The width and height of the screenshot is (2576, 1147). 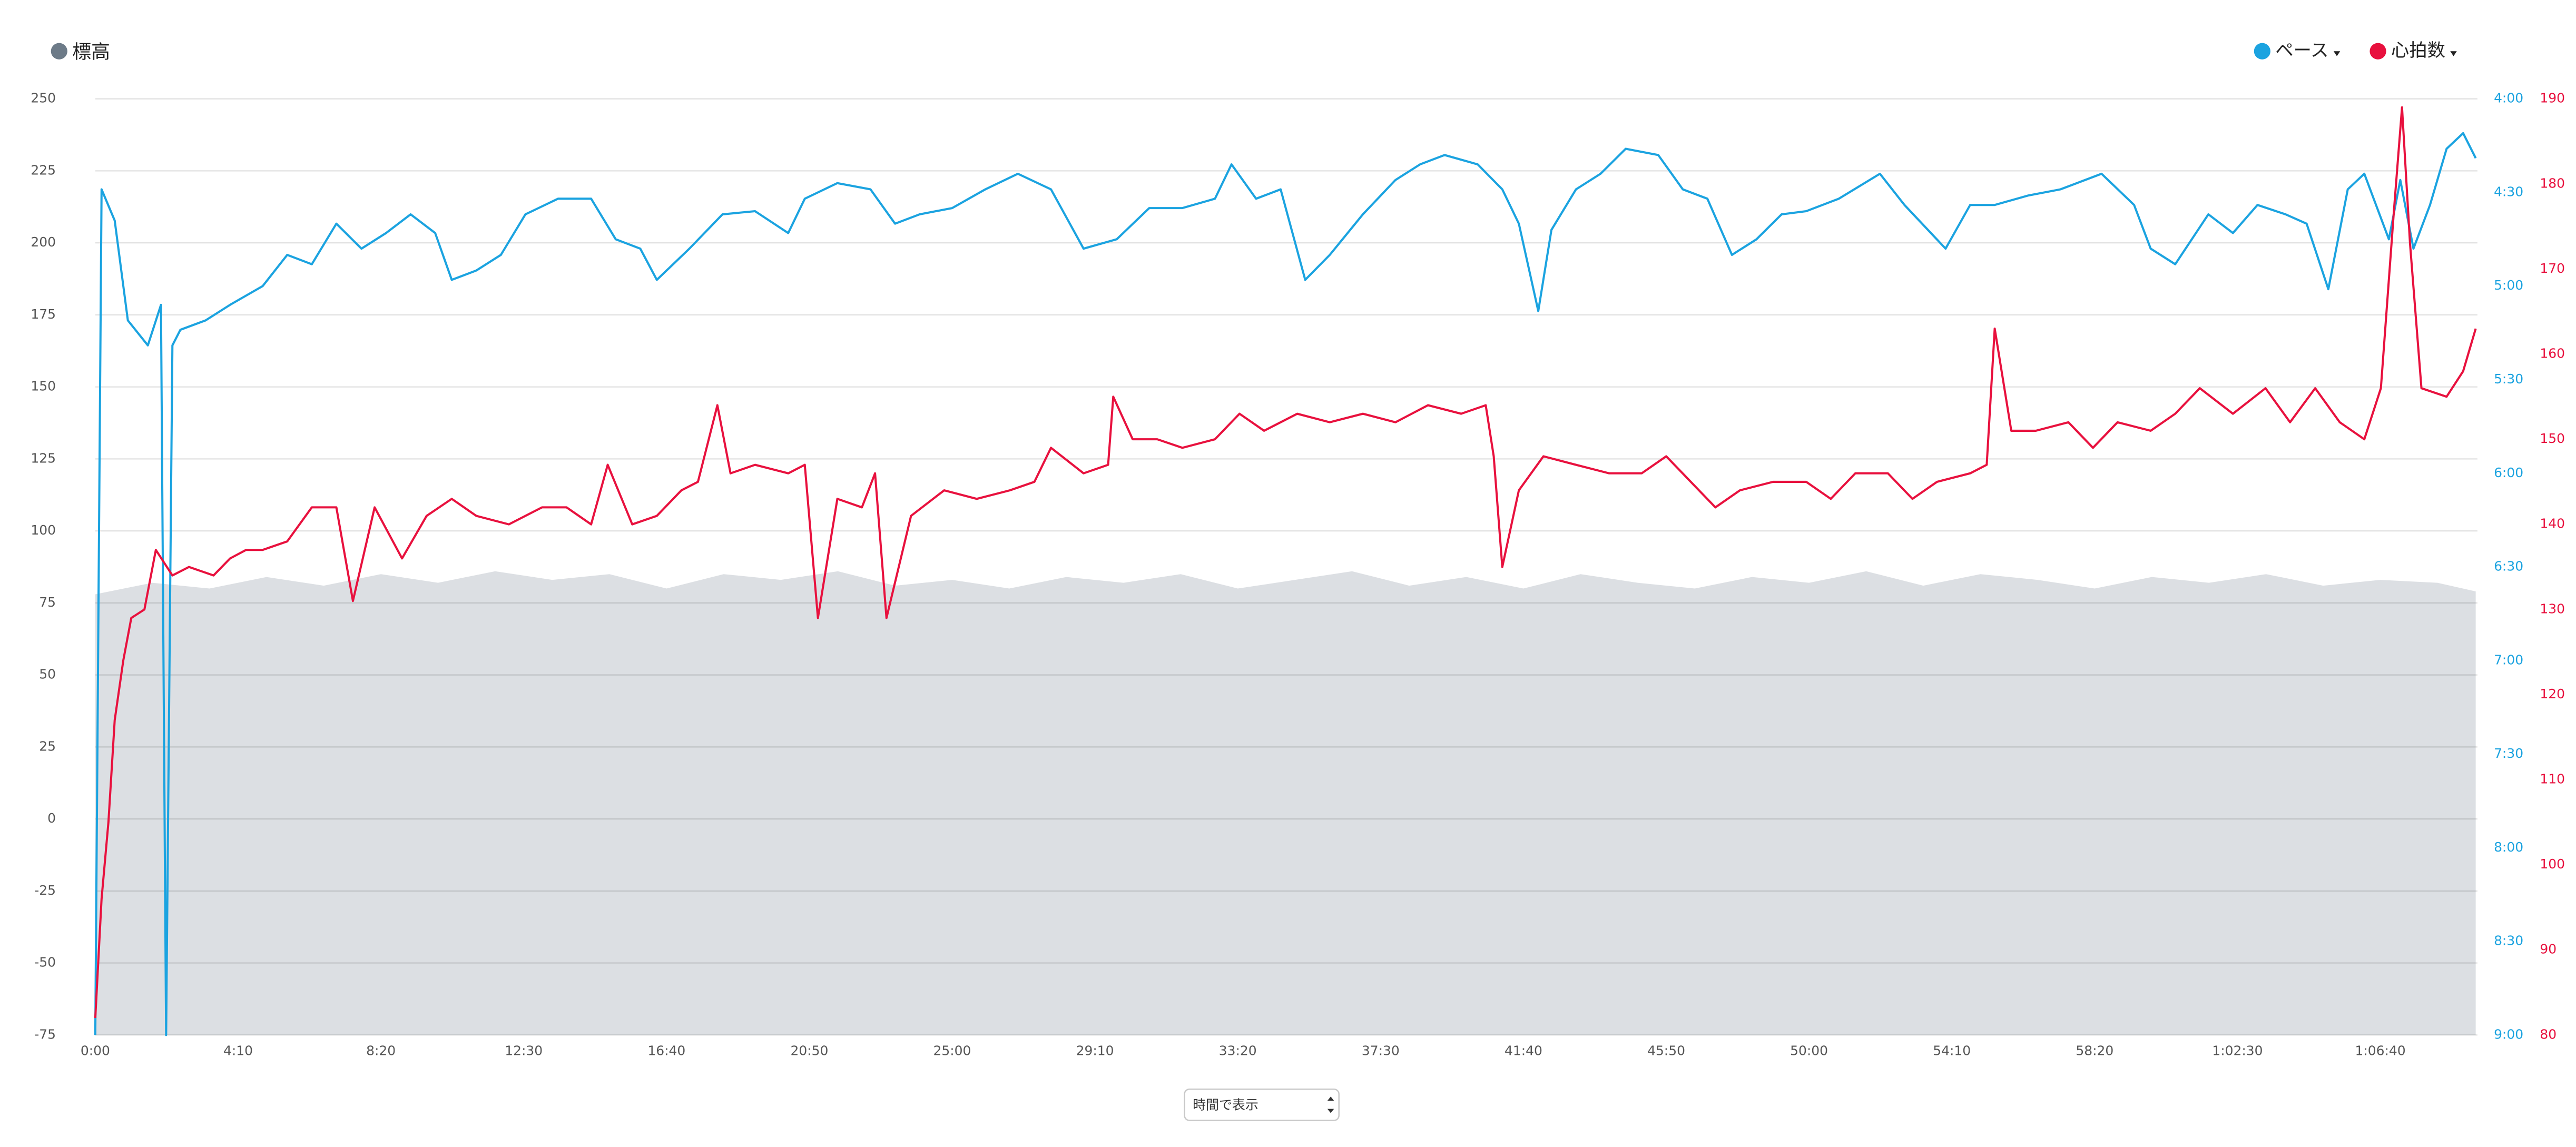 What do you see at coordinates (43, 386) in the screenshot?
I see `y-tick-label: 150` at bounding box center [43, 386].